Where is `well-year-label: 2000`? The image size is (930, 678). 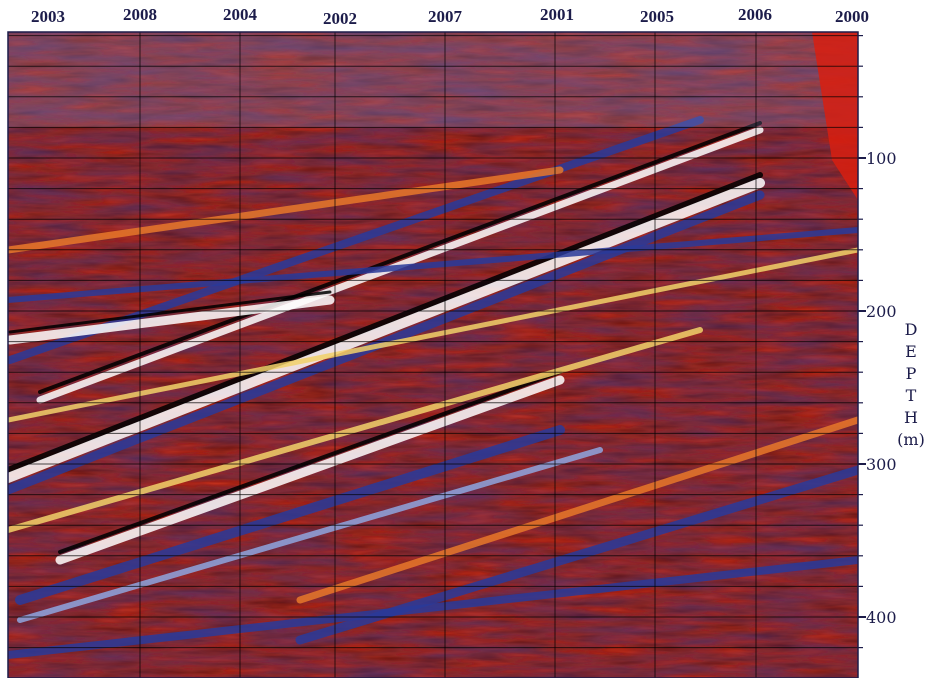 well-year-label: 2000 is located at coordinates (852, 16).